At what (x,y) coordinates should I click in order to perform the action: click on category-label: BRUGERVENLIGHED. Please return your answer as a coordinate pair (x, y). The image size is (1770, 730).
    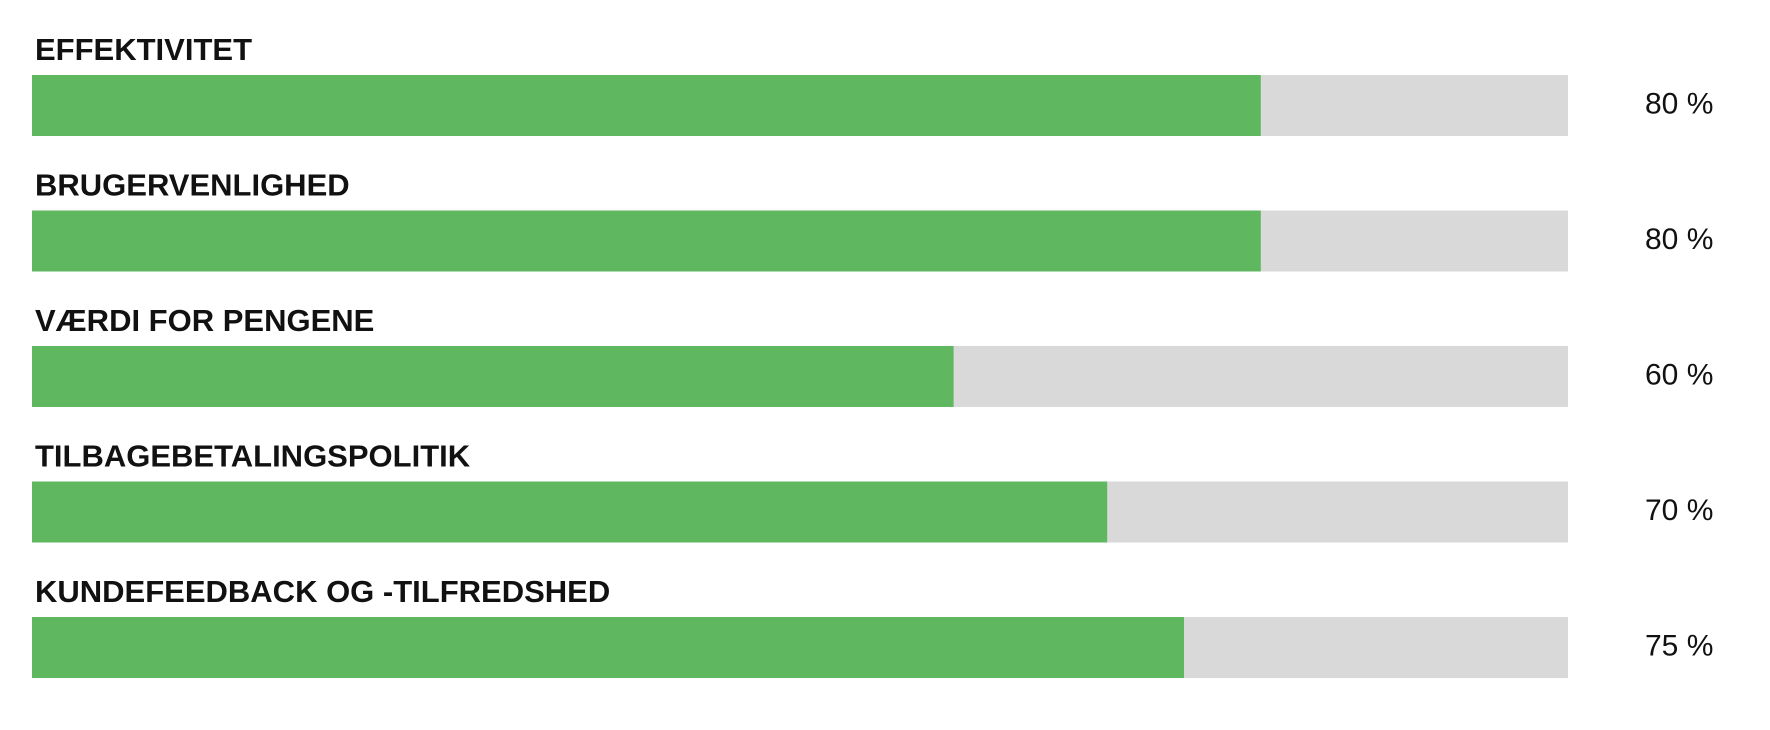
    Looking at the image, I should click on (192, 185).